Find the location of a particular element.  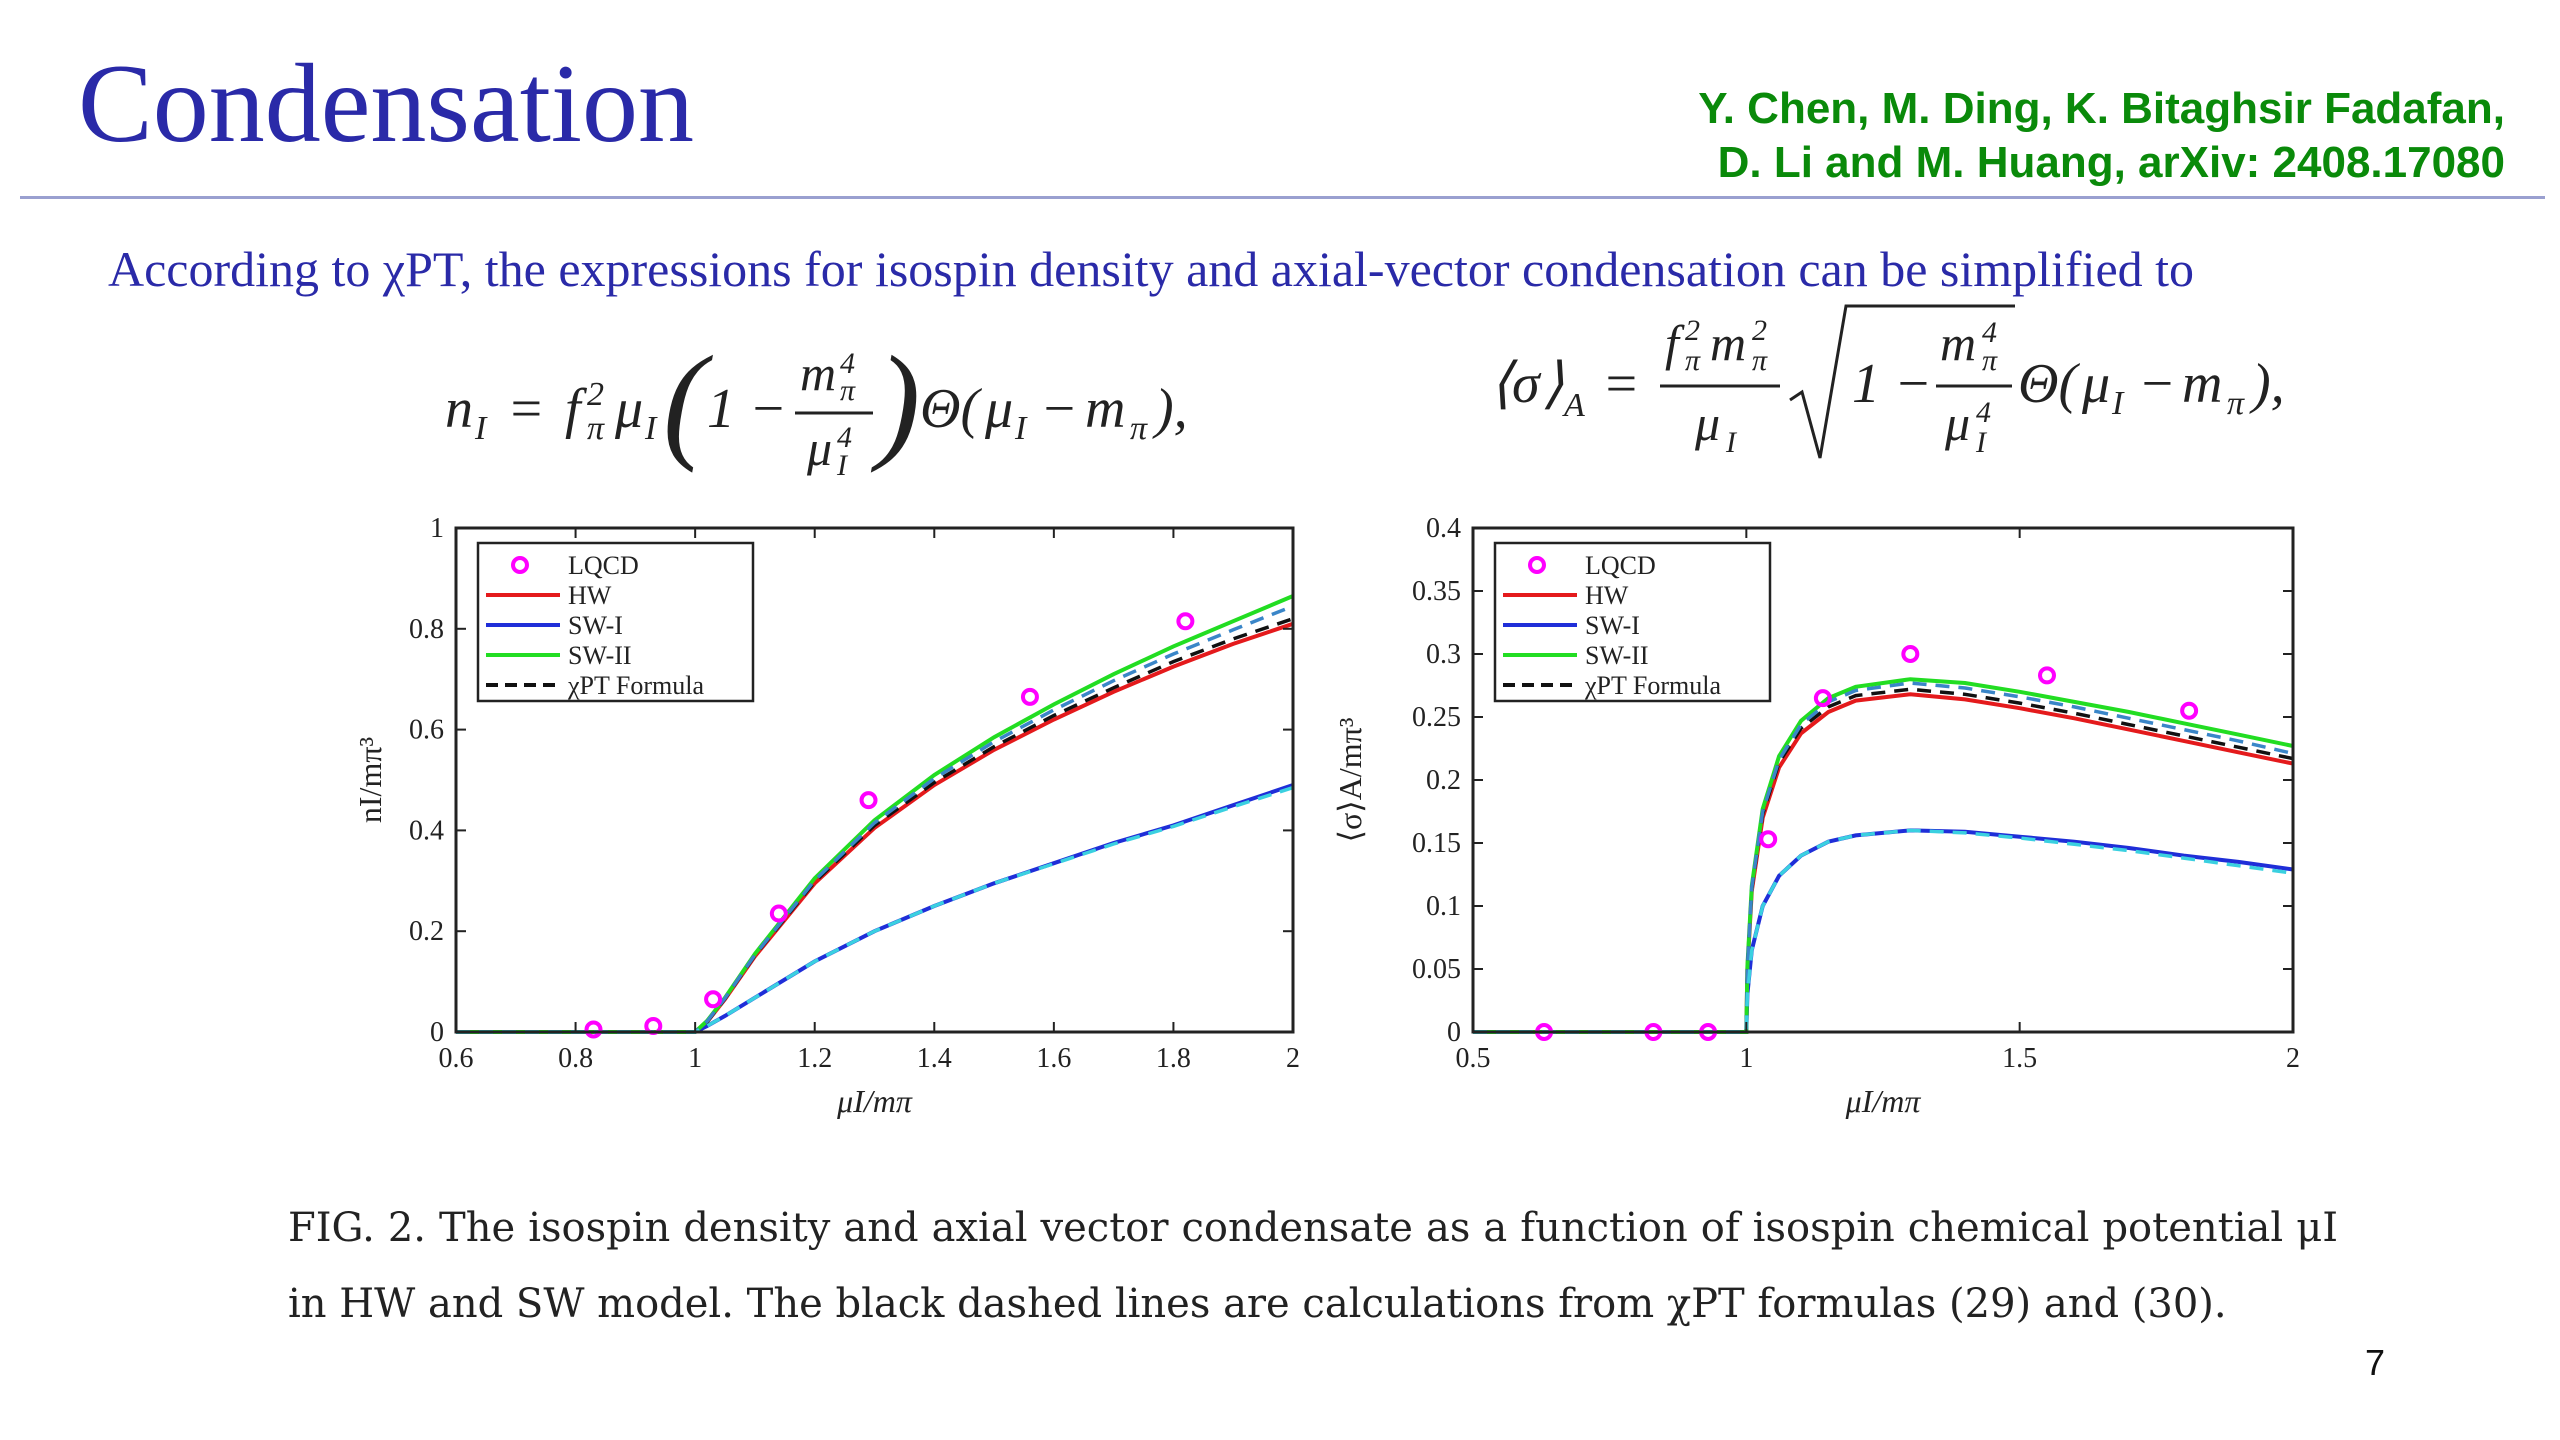

x-axis-label: μI/mπ is located at coordinates (1883, 1101).